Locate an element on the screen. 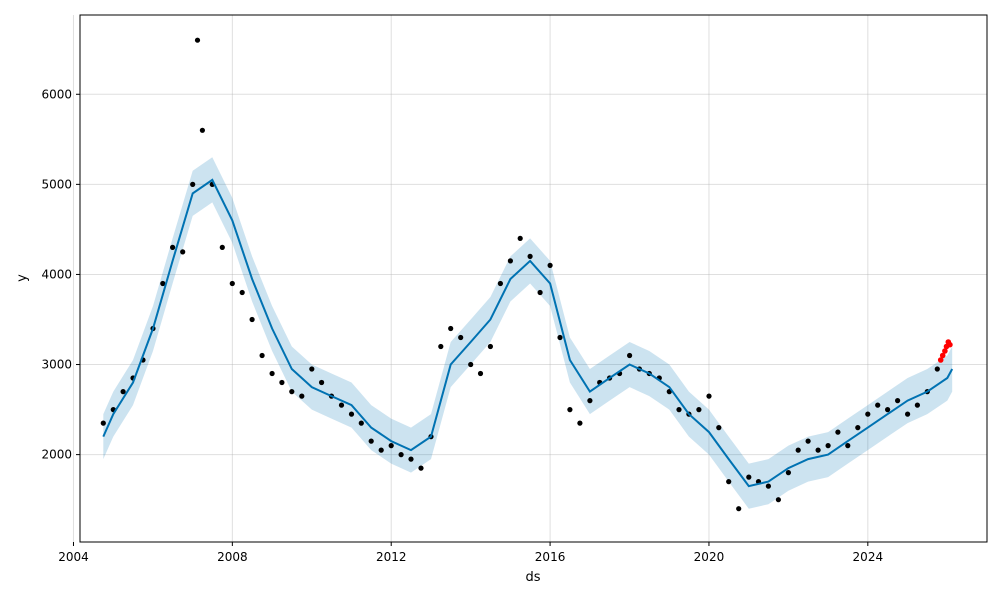  x-axis-label: ds is located at coordinates (532, 577).